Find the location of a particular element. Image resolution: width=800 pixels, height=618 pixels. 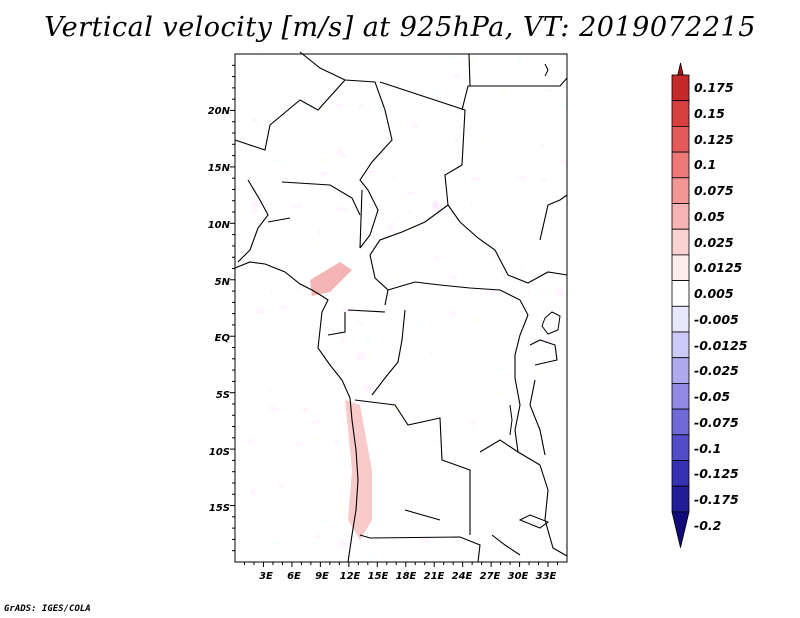

lat-label: 15S is located at coordinates (219, 508).